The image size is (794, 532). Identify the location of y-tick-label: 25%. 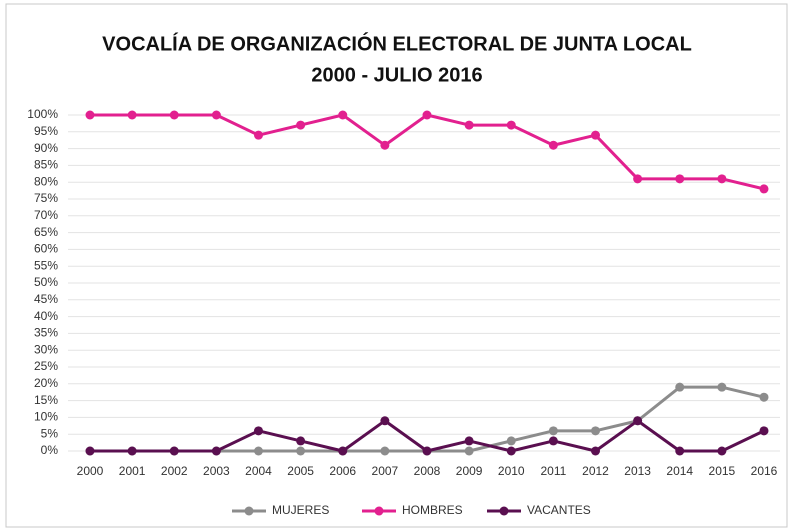
(46, 366).